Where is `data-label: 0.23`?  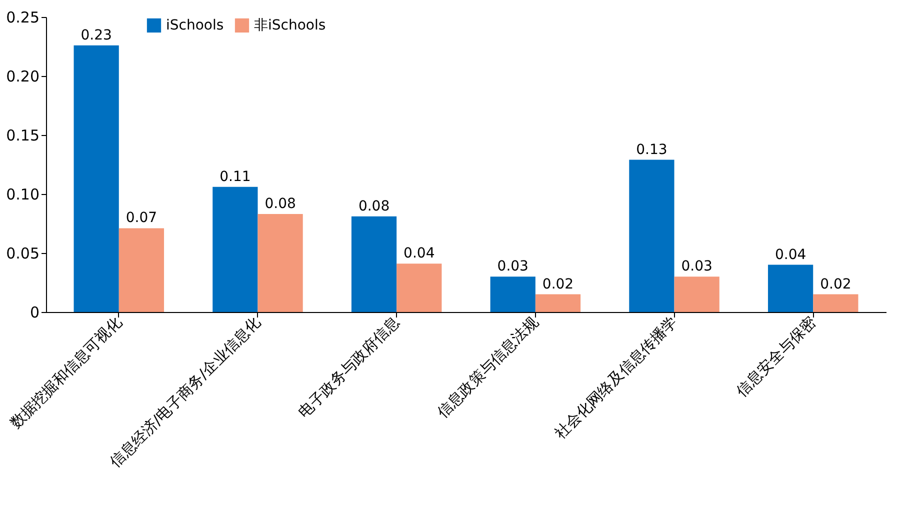 data-label: 0.23 is located at coordinates (96, 35).